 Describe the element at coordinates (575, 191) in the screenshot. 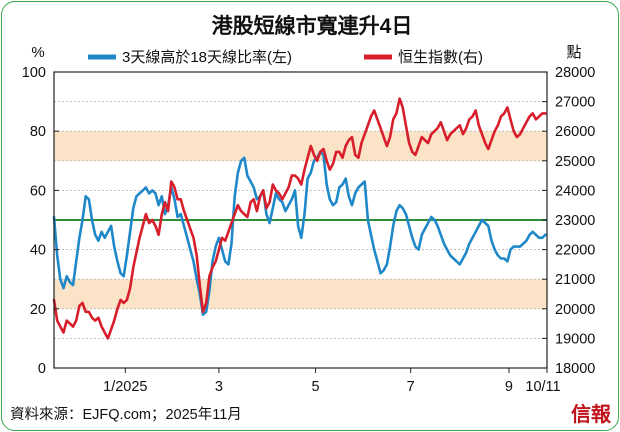

I see `right-tick-label-24000: 24000` at that location.